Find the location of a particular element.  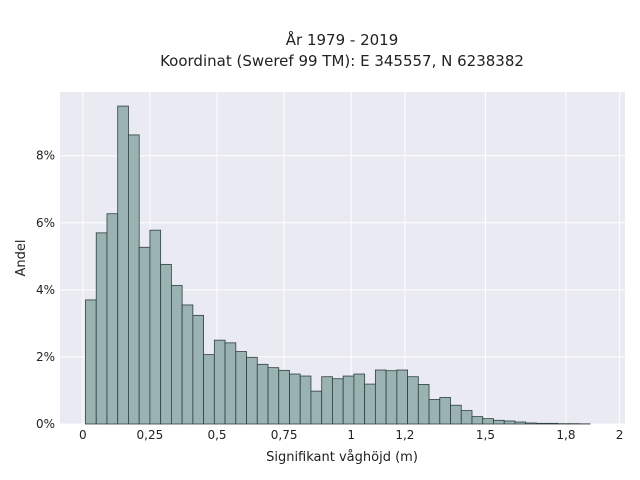

x-tick-label: 0,75 is located at coordinates (284, 435).